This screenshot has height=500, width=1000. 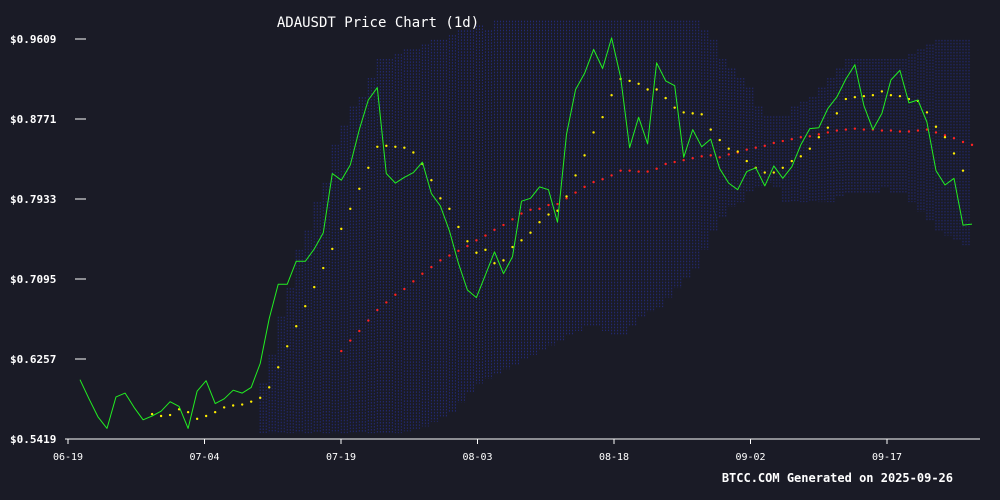 I want to click on y-tick-label: $0.9609, so click(x=33, y=39).